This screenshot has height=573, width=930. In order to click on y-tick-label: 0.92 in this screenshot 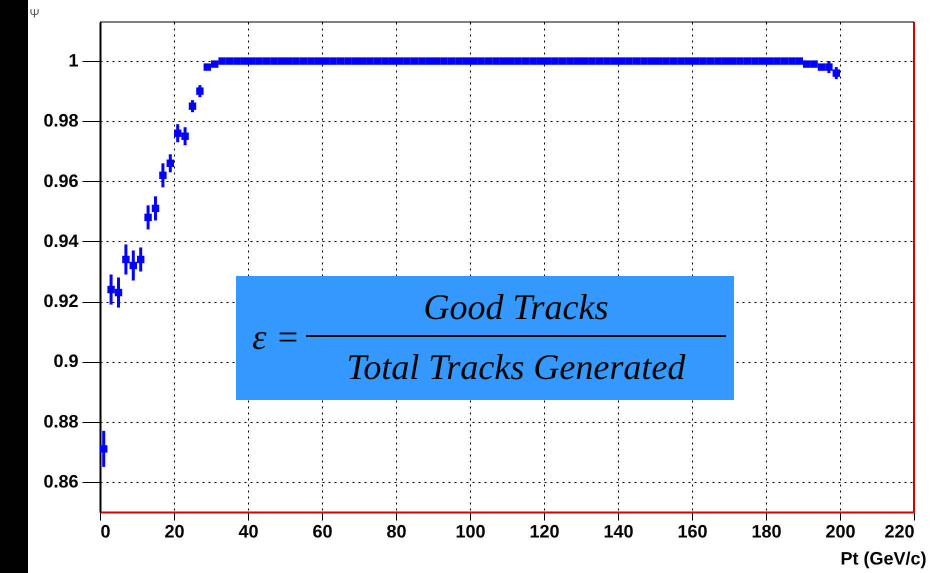, I will do `click(60, 301)`.